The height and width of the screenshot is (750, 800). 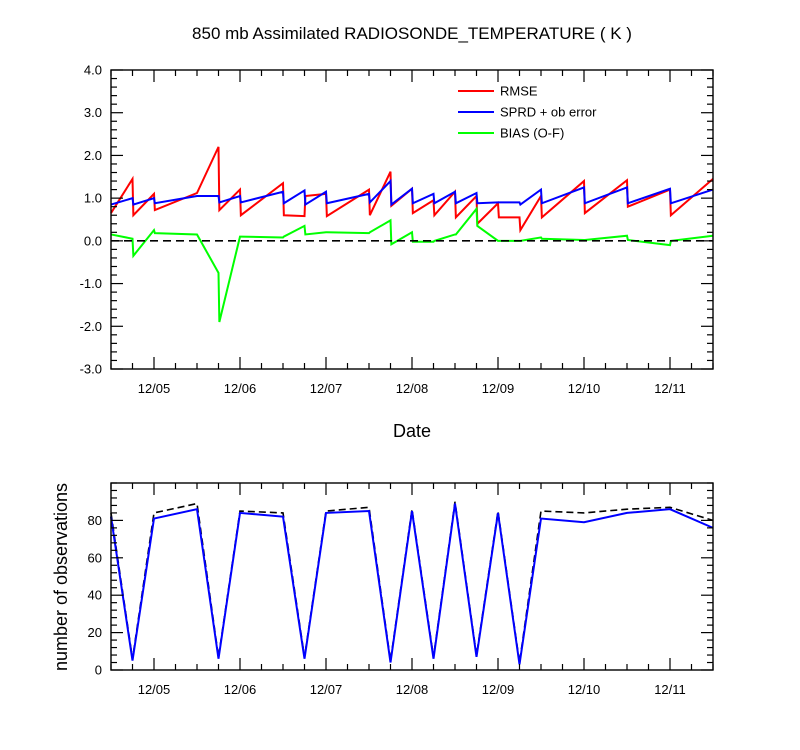 I want to click on series-line-bias-o-f, so click(x=412, y=264).